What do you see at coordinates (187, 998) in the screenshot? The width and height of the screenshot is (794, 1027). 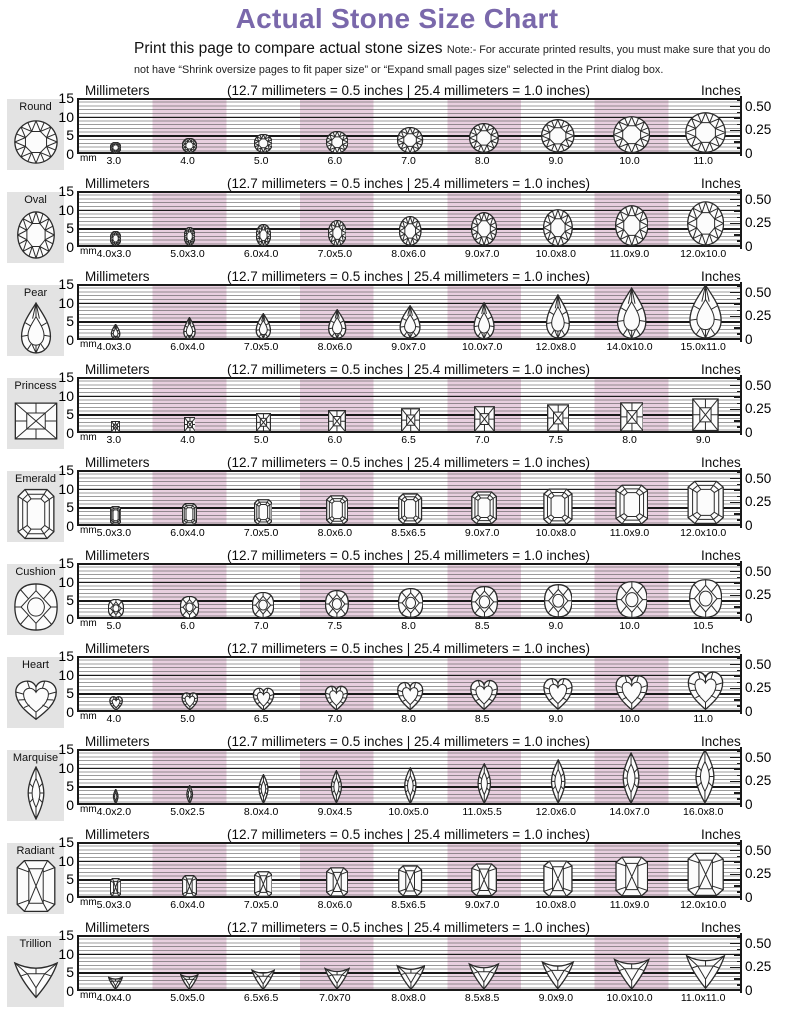 I see `stone-size-label: 5.0x5.0` at bounding box center [187, 998].